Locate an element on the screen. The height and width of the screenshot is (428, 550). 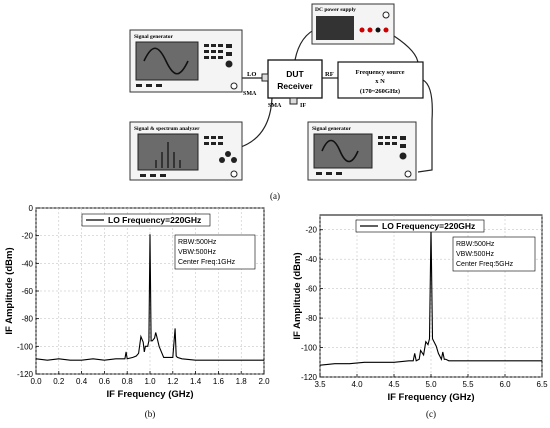
sma-left-label: SMA is located at coordinates (250, 94).